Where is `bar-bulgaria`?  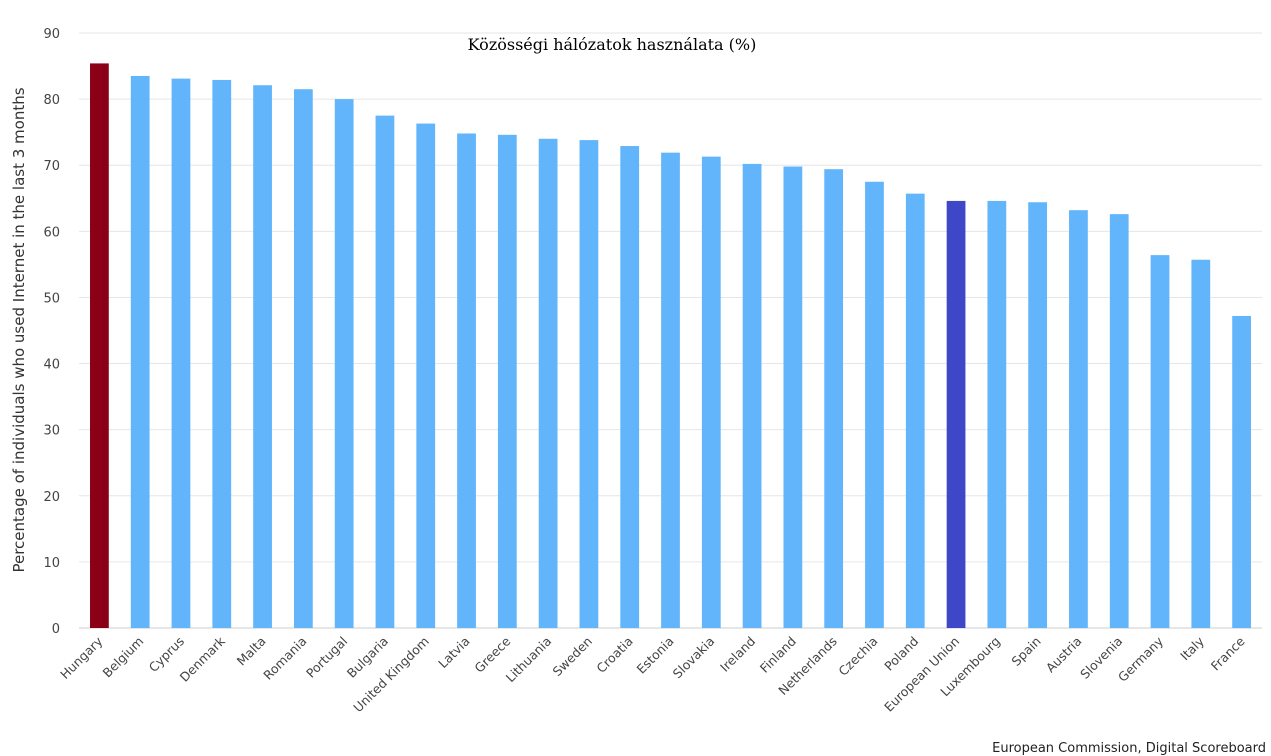 bar-bulgaria is located at coordinates (385, 371).